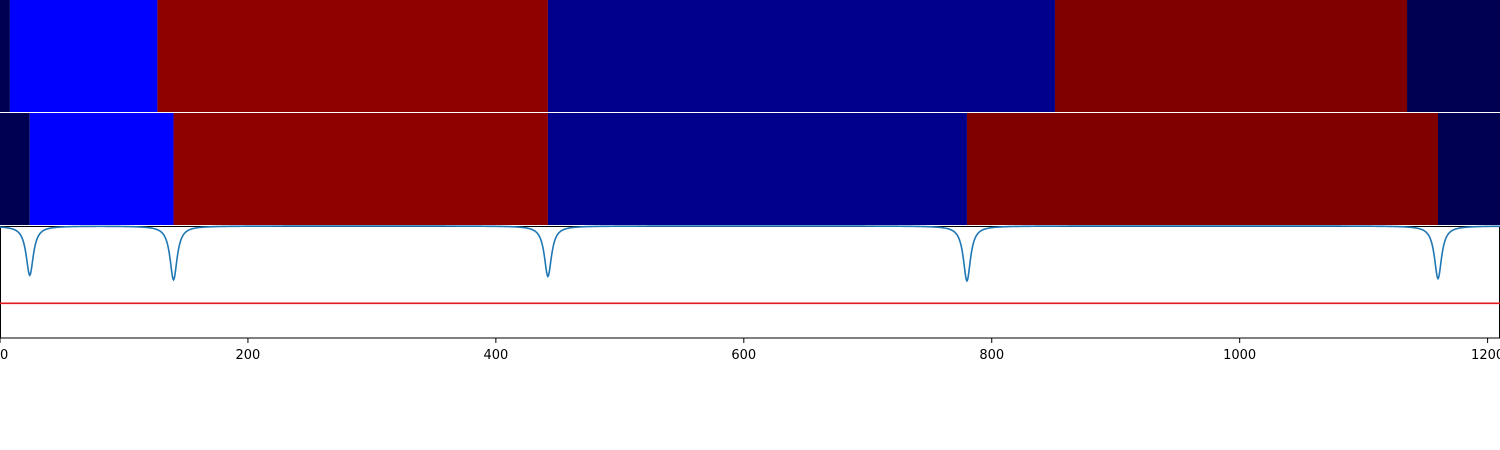  I want to click on x-tick-label: 0, so click(4, 355).